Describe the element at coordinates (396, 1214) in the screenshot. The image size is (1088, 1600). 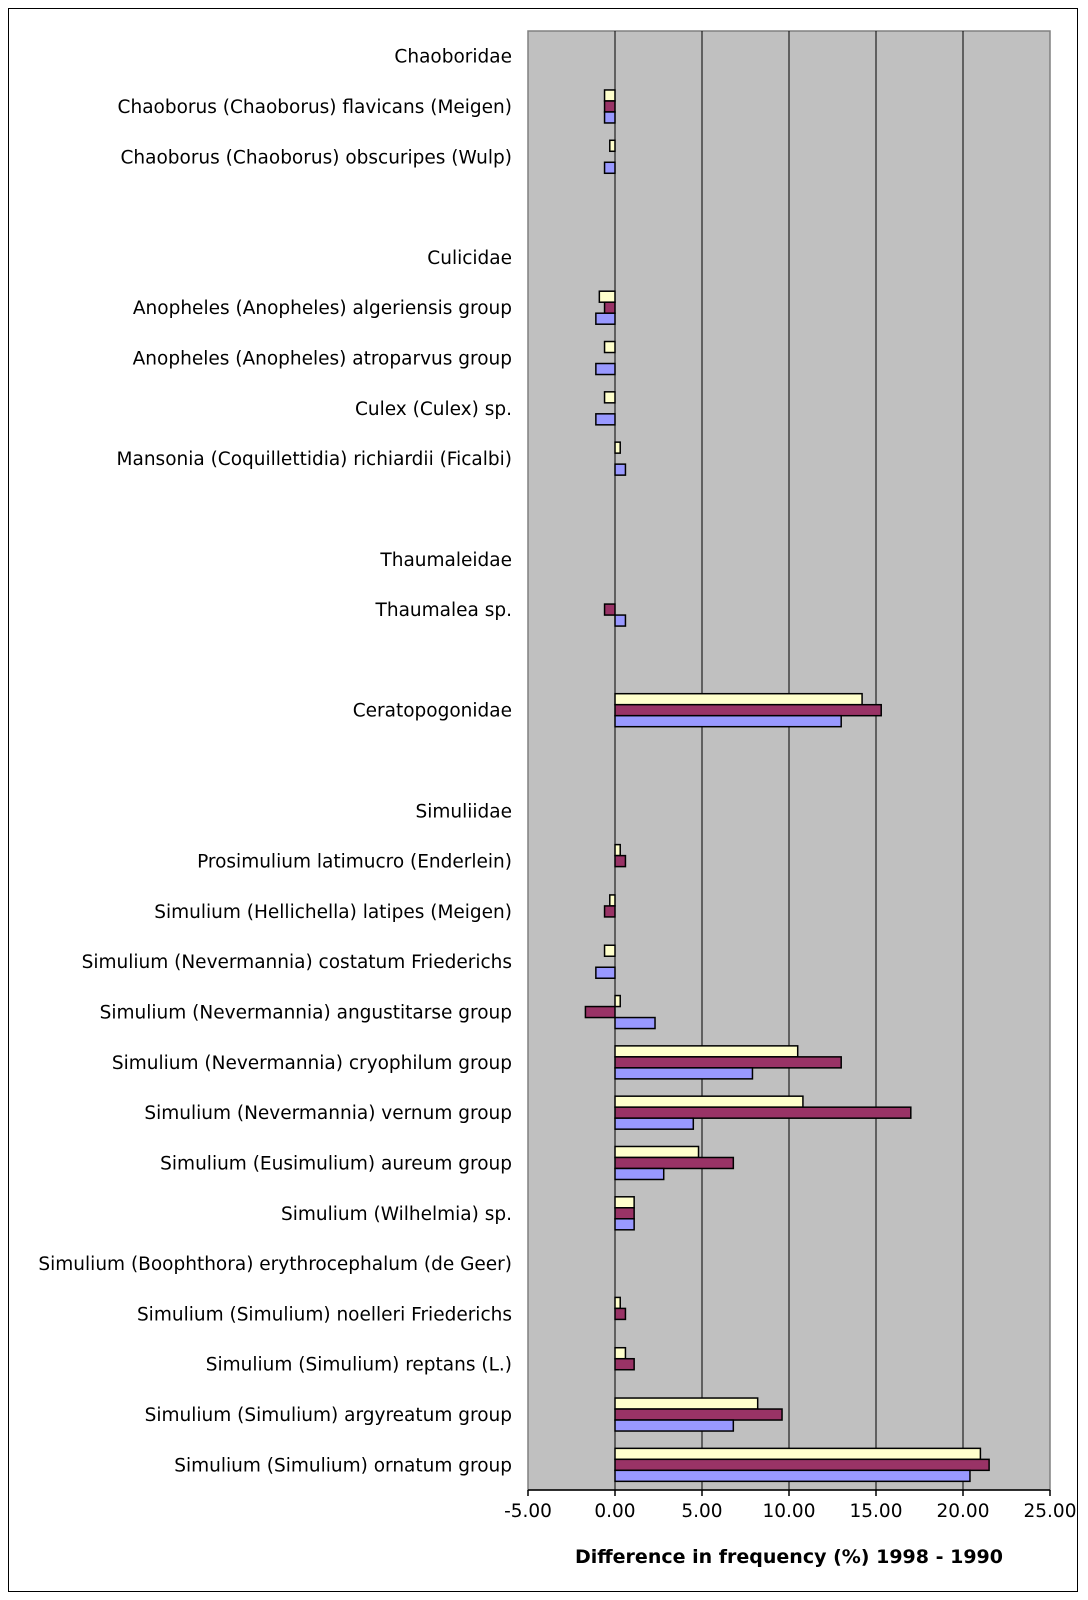
I see `category-label: Simulium (Wilhelmia) sp.` at that location.